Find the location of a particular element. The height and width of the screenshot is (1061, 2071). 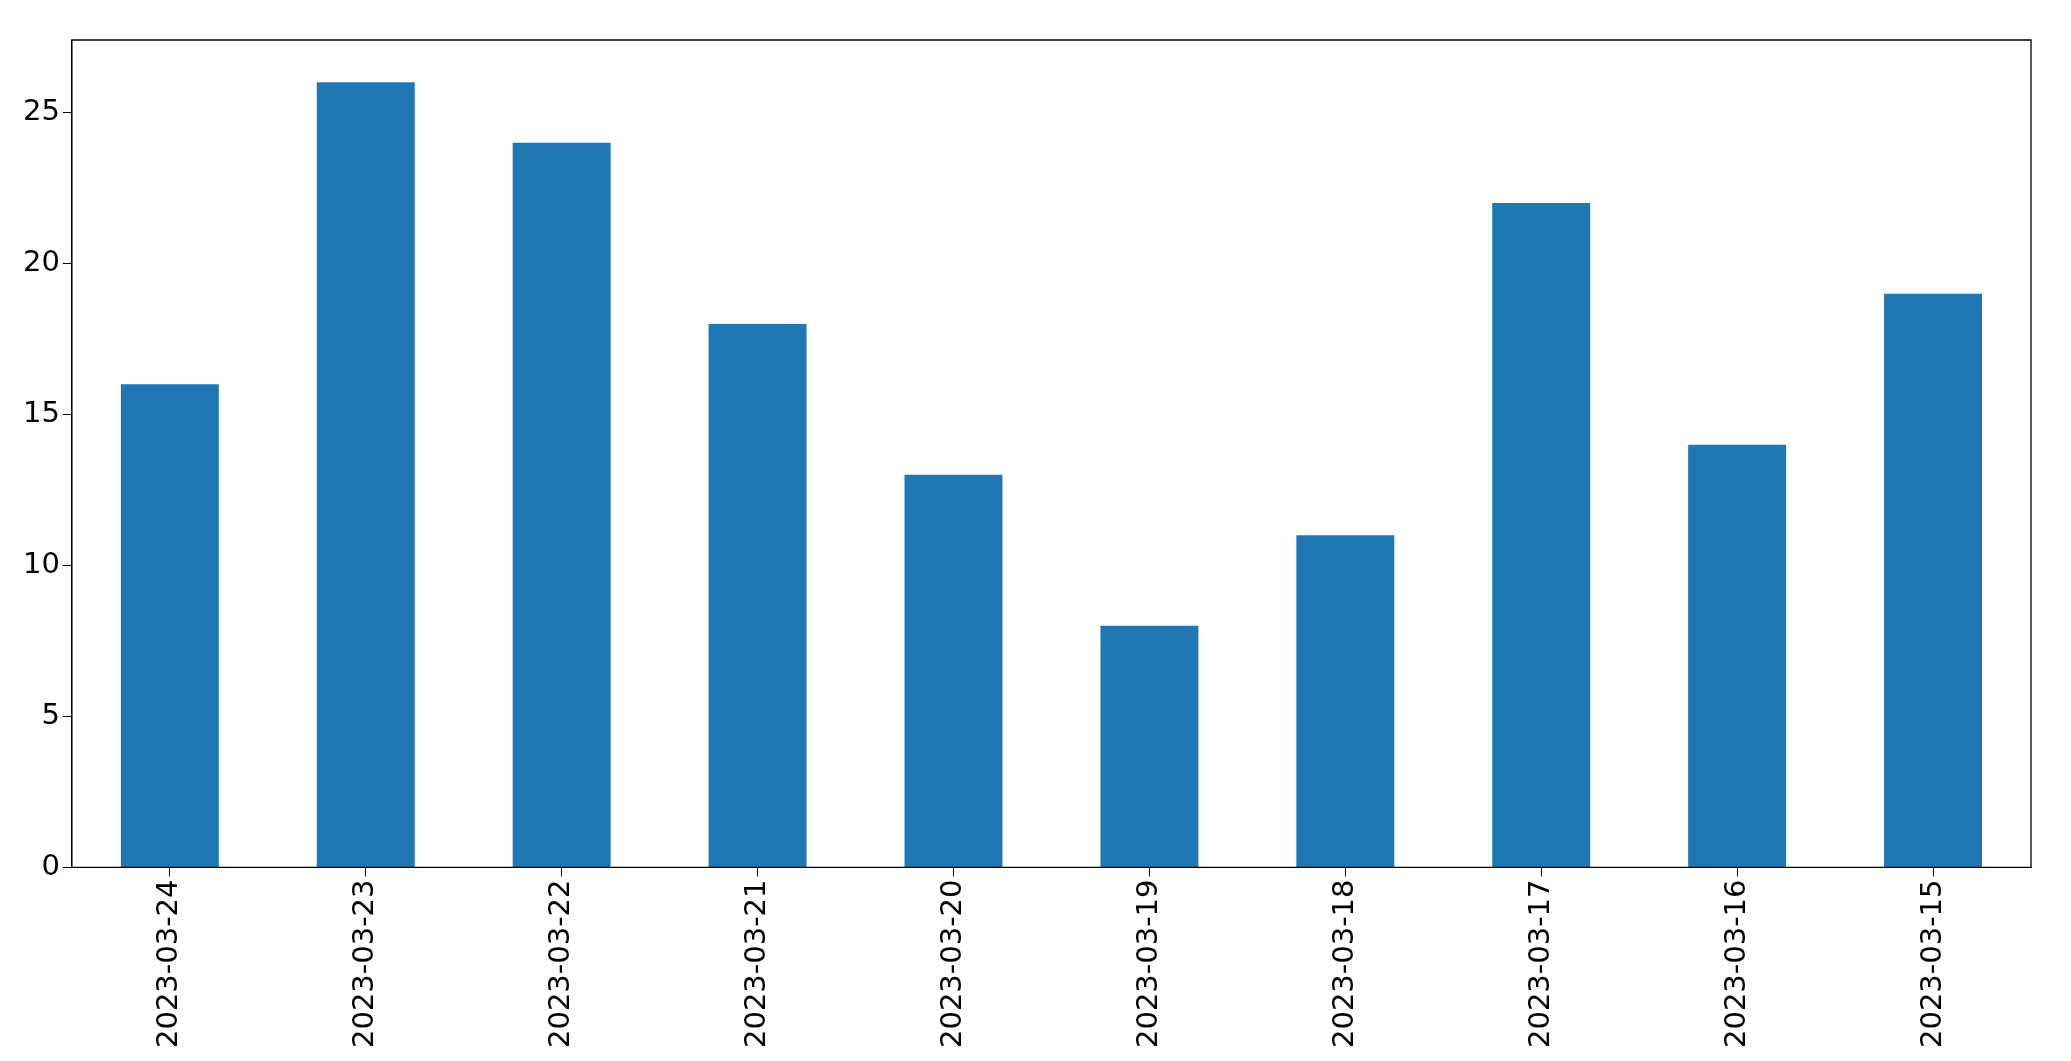

y-tick-label: 25 is located at coordinates (41, 110).